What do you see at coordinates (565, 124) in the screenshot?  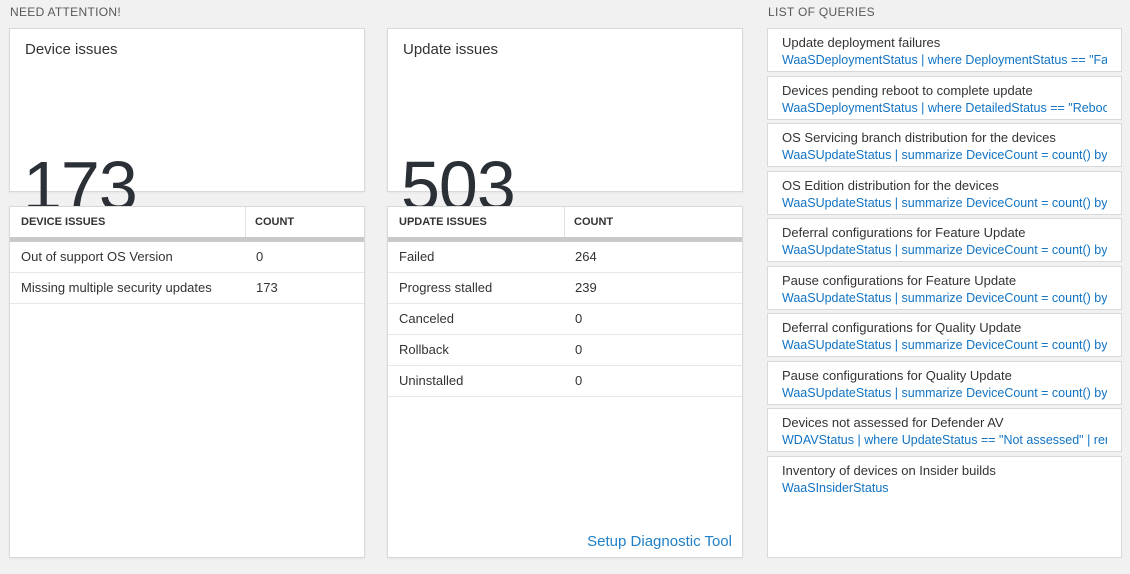 I see `update-issues-tile: Update issues 503` at bounding box center [565, 124].